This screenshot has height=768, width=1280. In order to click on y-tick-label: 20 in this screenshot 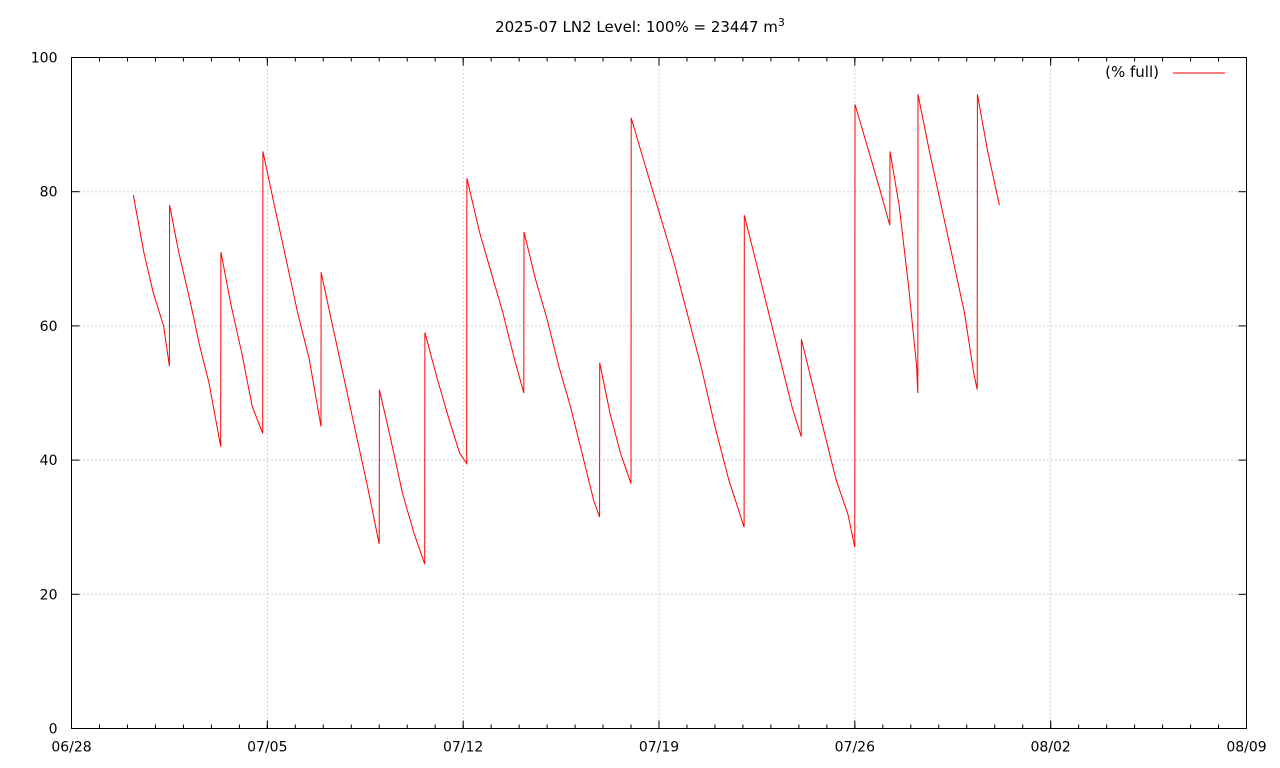, I will do `click(49, 595)`.